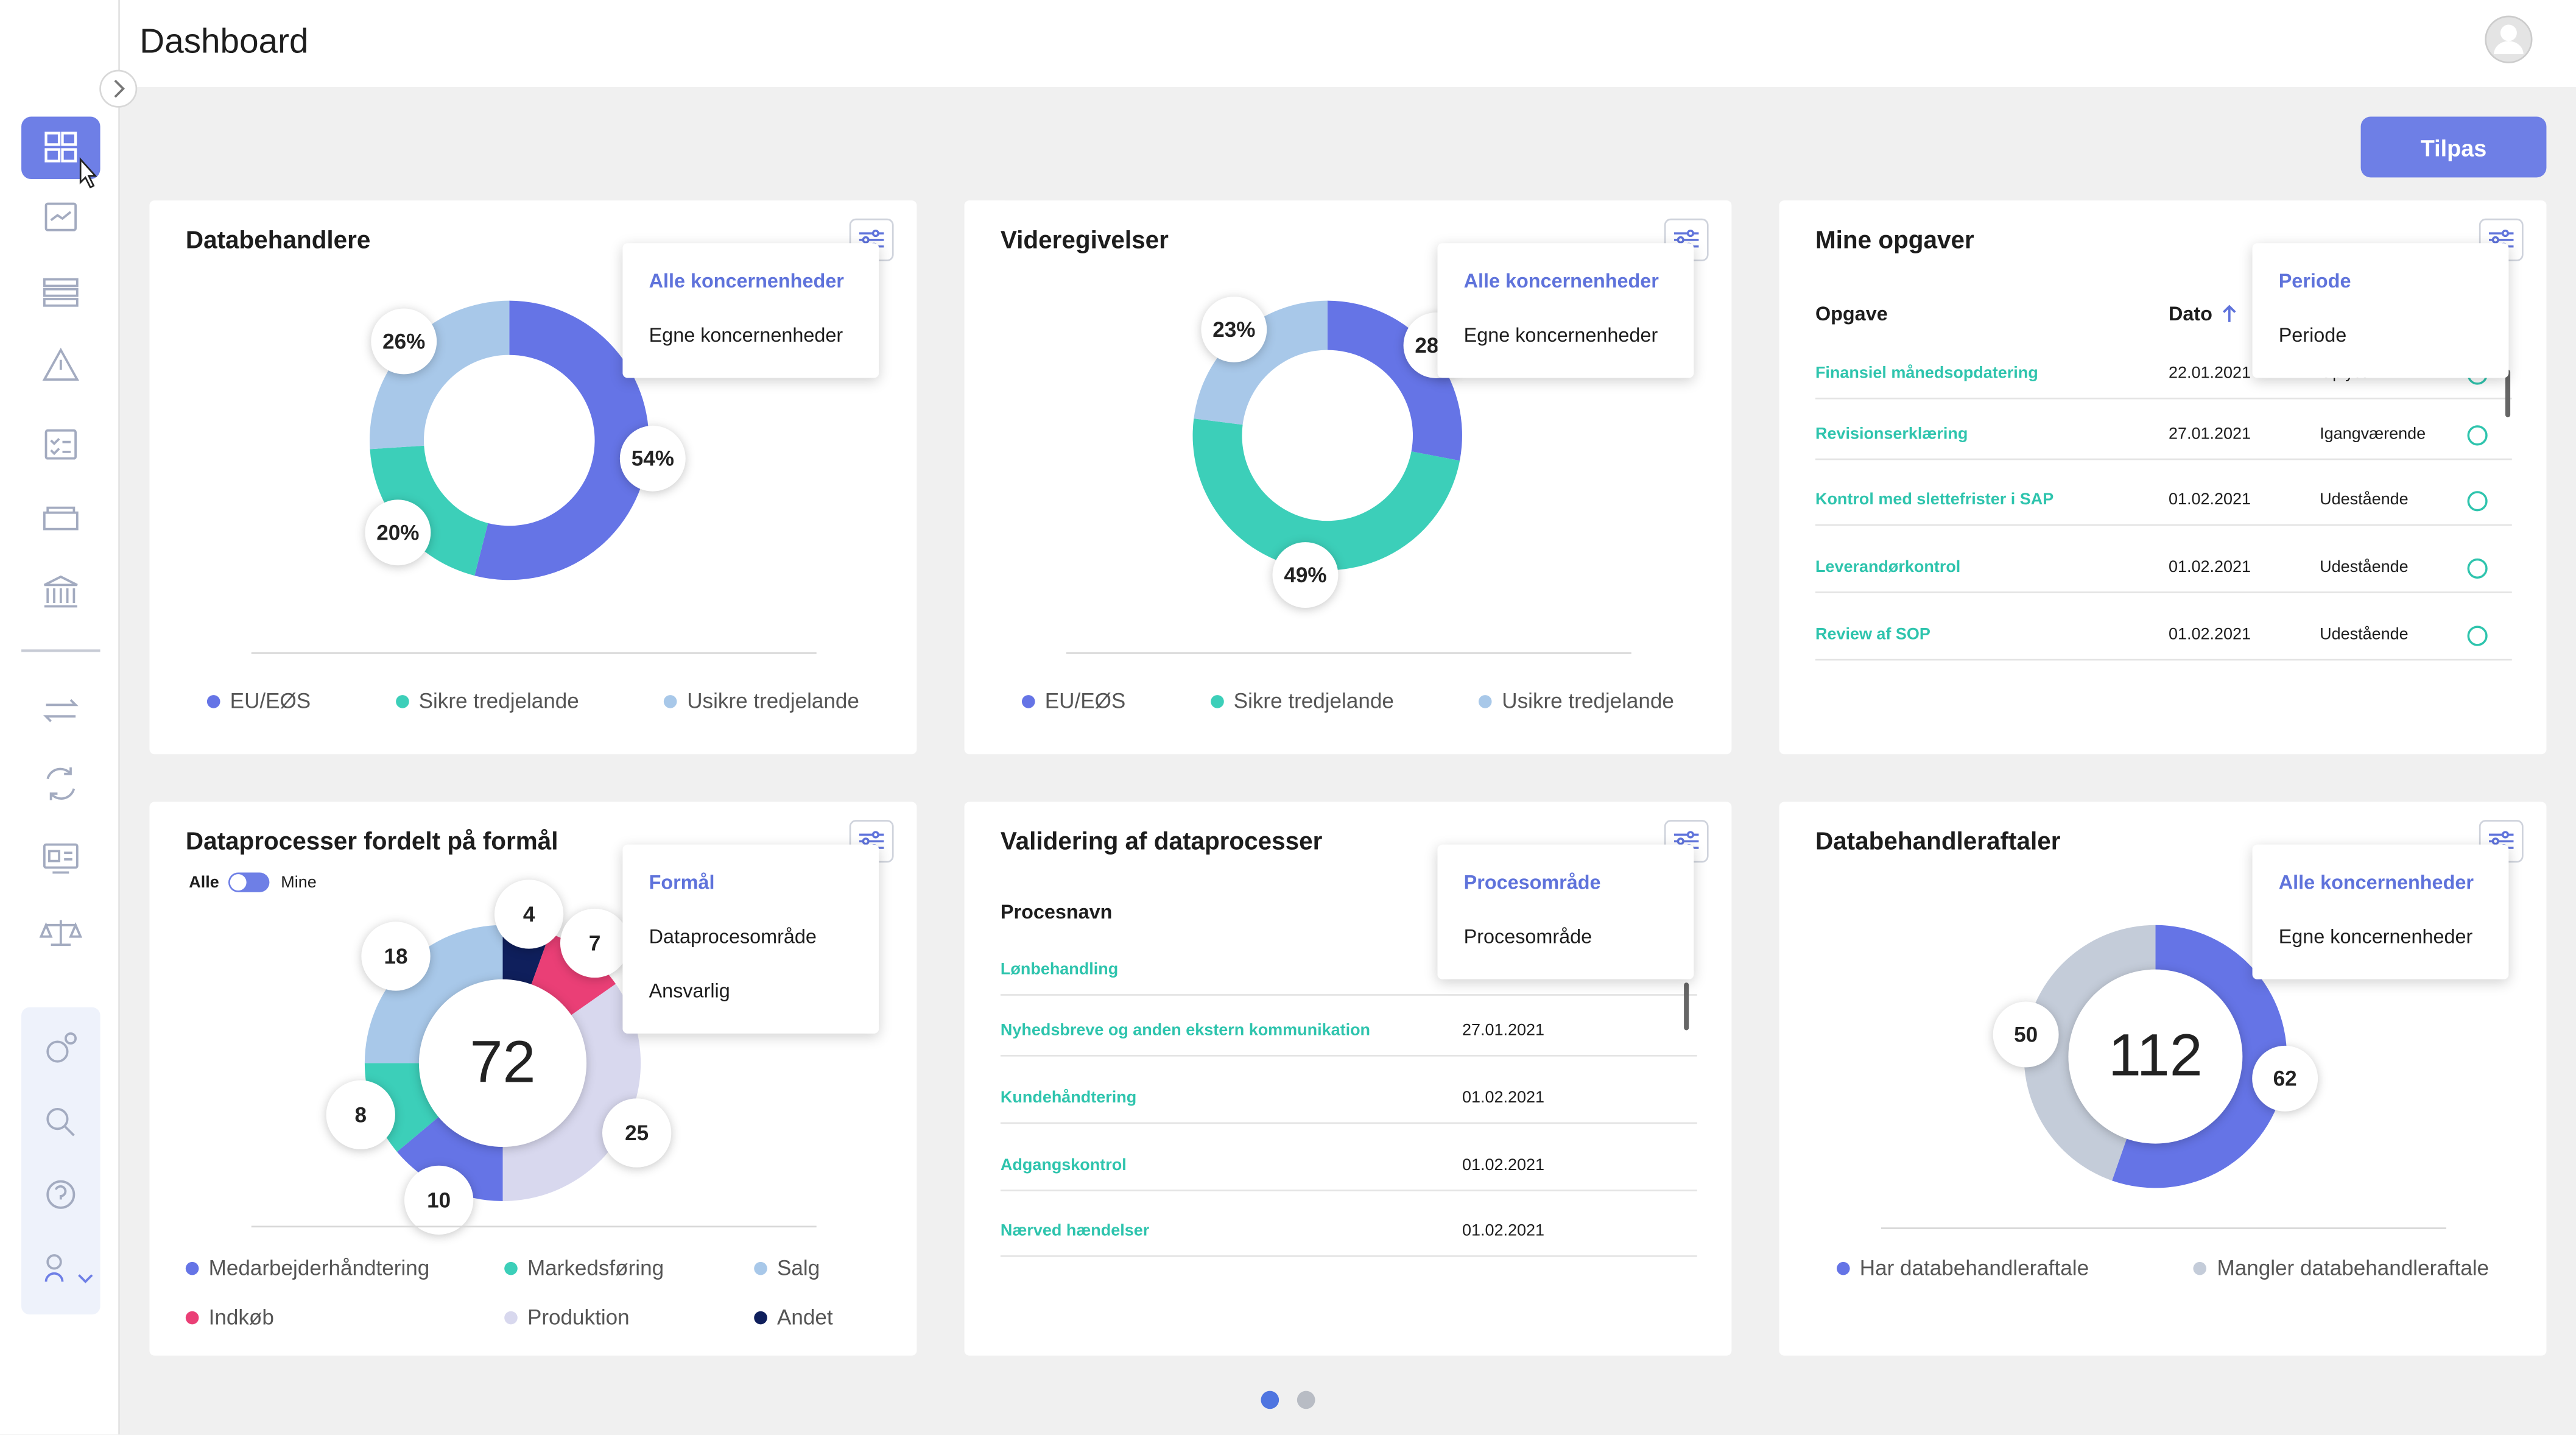 The width and height of the screenshot is (2576, 1435). I want to click on filter-option: Formål, so click(682, 882).